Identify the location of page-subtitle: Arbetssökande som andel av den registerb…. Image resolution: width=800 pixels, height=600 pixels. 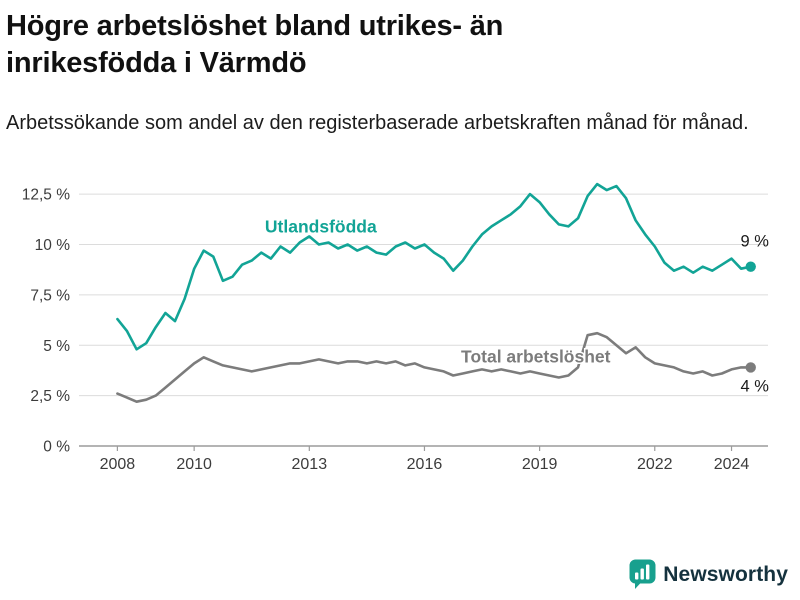
(377, 123).